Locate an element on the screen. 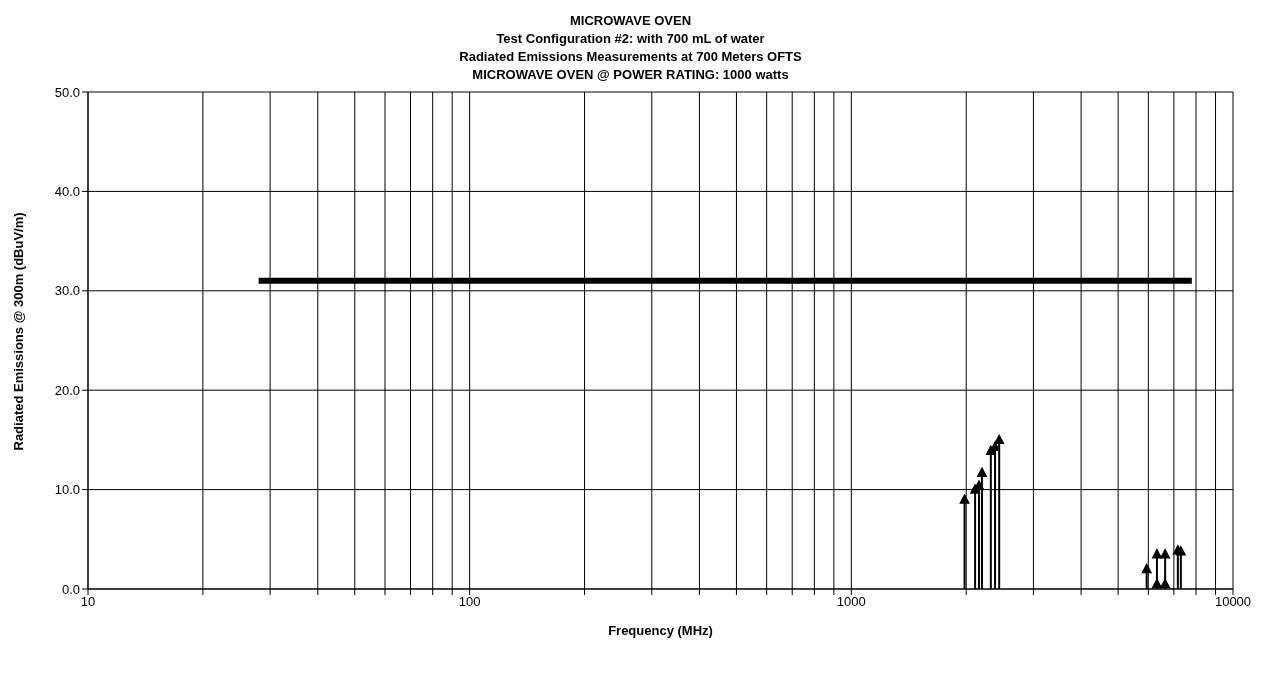 Image resolution: width=1261 pixels, height=689 pixels. x-tick-label: 1000 is located at coordinates (851, 602).